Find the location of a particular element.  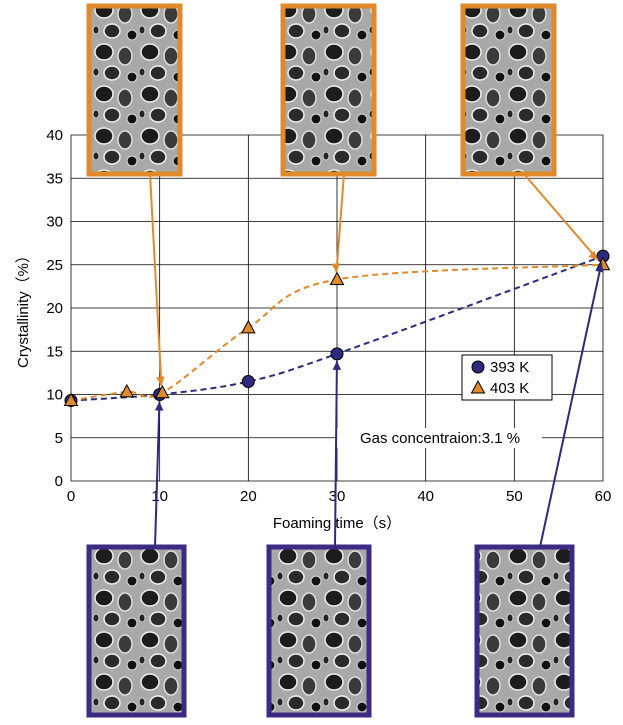

y-tick-label: 5 is located at coordinates (59, 438).